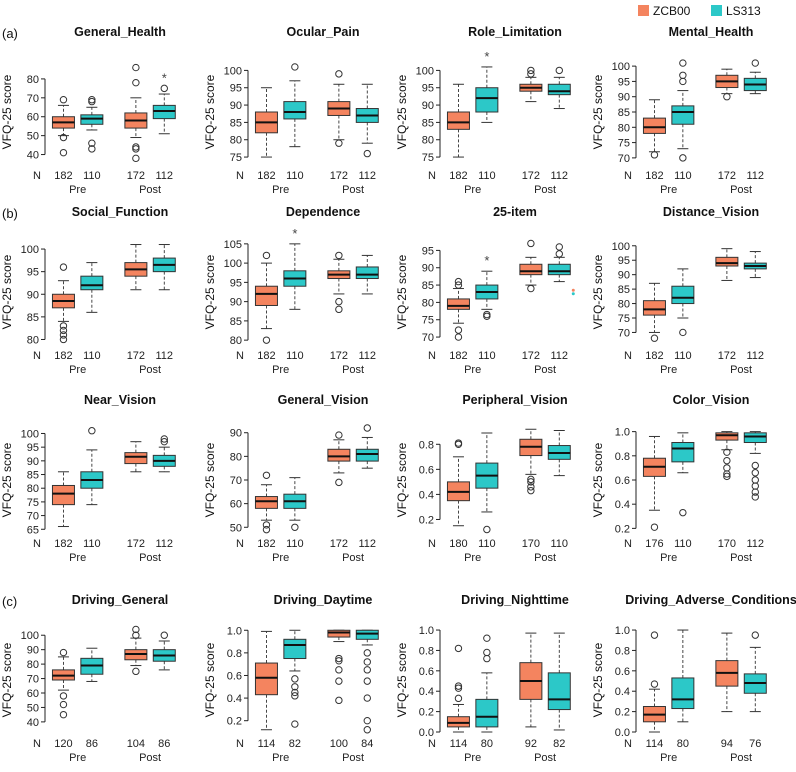 The height and width of the screenshot is (772, 796). I want to click on legend-label-ls: LS313, so click(743, 11).